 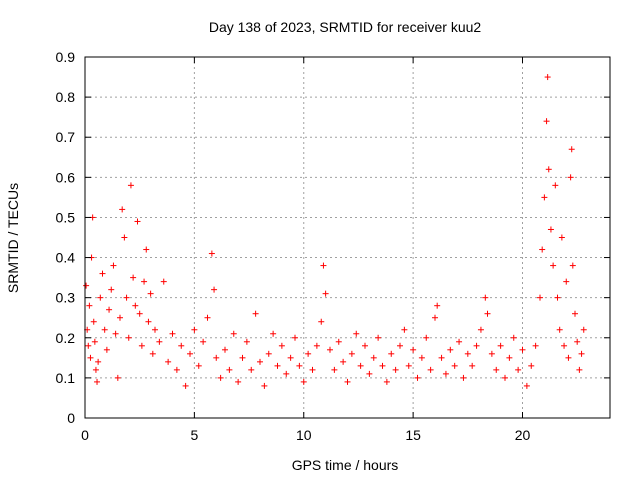 I want to click on y-tick-label: 0.9, so click(x=66, y=57).